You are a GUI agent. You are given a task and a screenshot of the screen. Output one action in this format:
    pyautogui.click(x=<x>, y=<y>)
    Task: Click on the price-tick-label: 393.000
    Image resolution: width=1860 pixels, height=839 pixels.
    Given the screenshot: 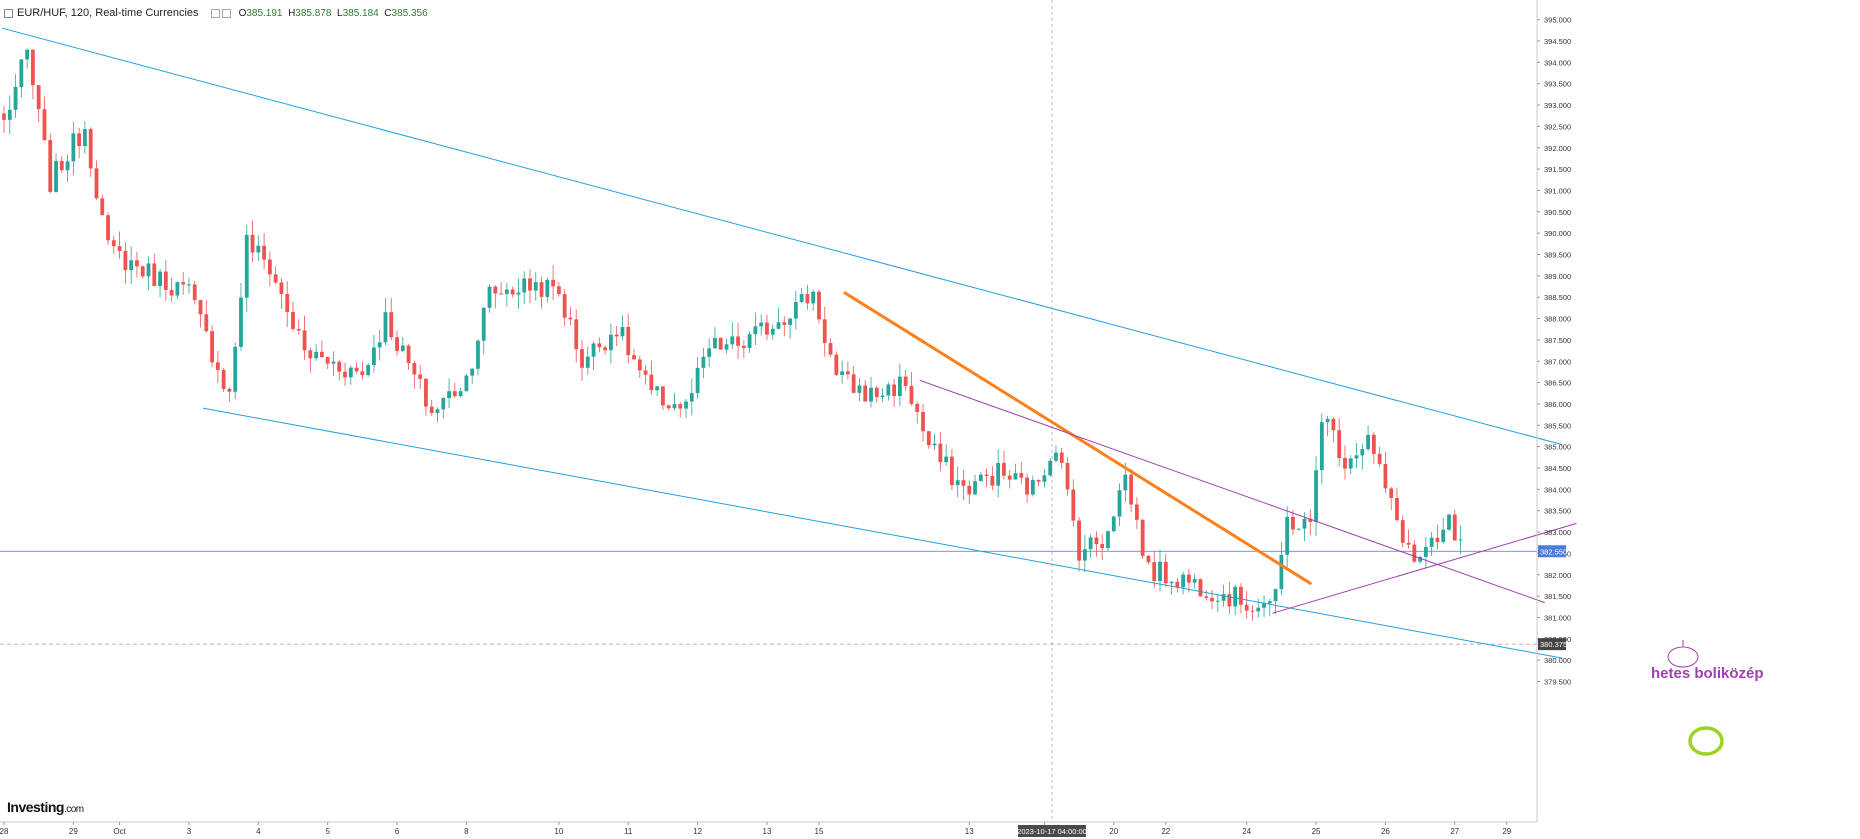 What is the action you would take?
    pyautogui.click(x=1557, y=105)
    